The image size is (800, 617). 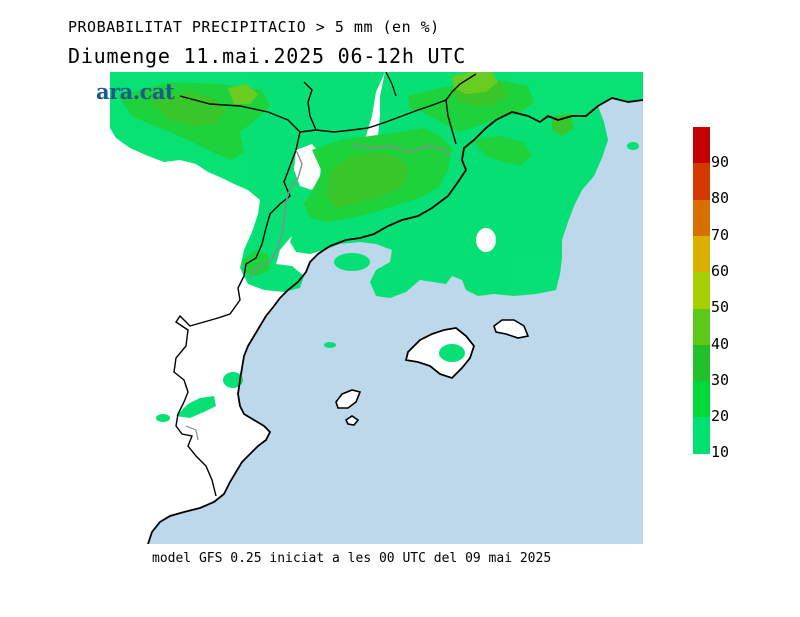 I want to click on legend-tick-label: 80, so click(x=720, y=198).